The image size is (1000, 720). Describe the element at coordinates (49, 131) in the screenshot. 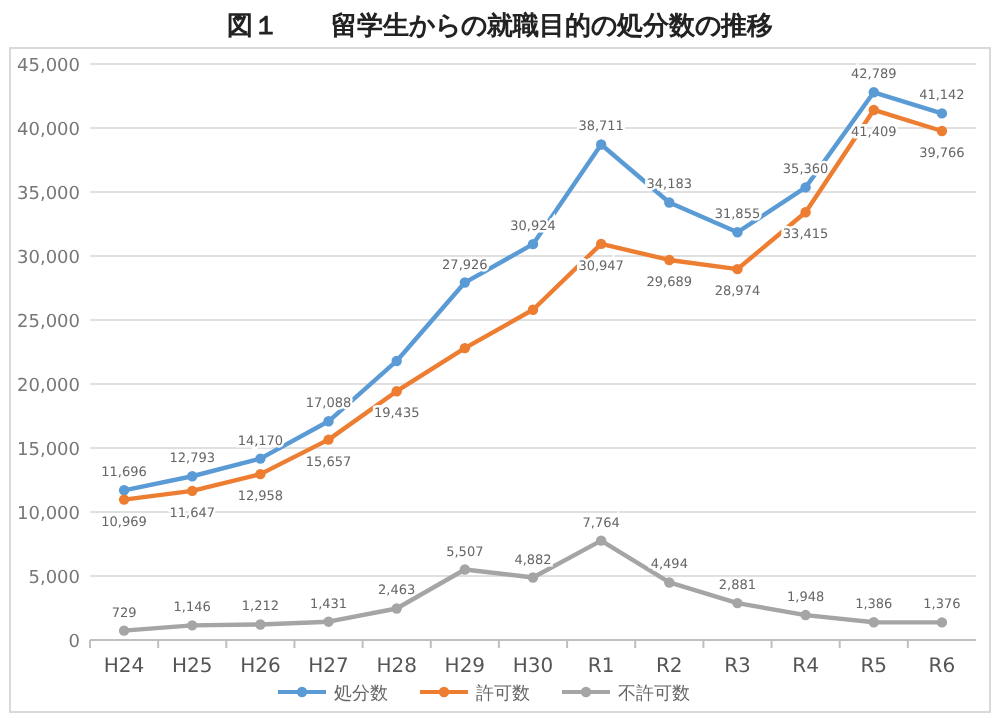

I see `y-tick-label: 40,000` at that location.